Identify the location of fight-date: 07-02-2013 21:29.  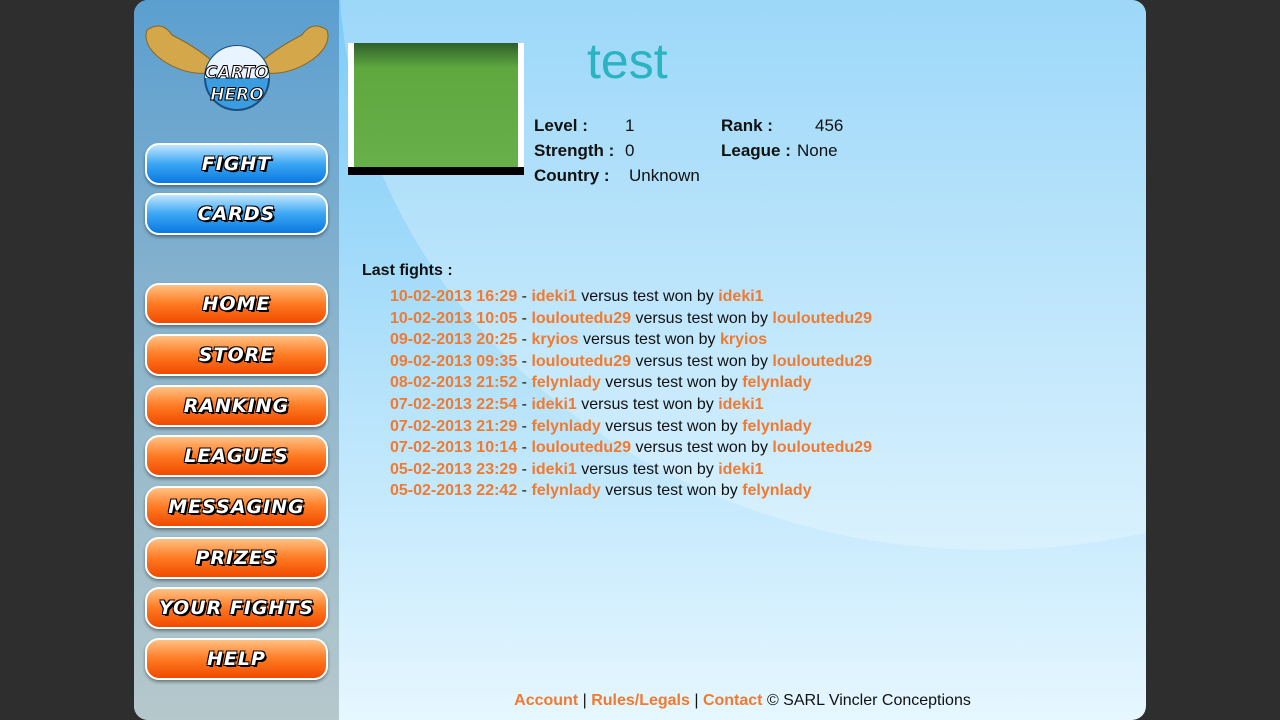
(454, 426).